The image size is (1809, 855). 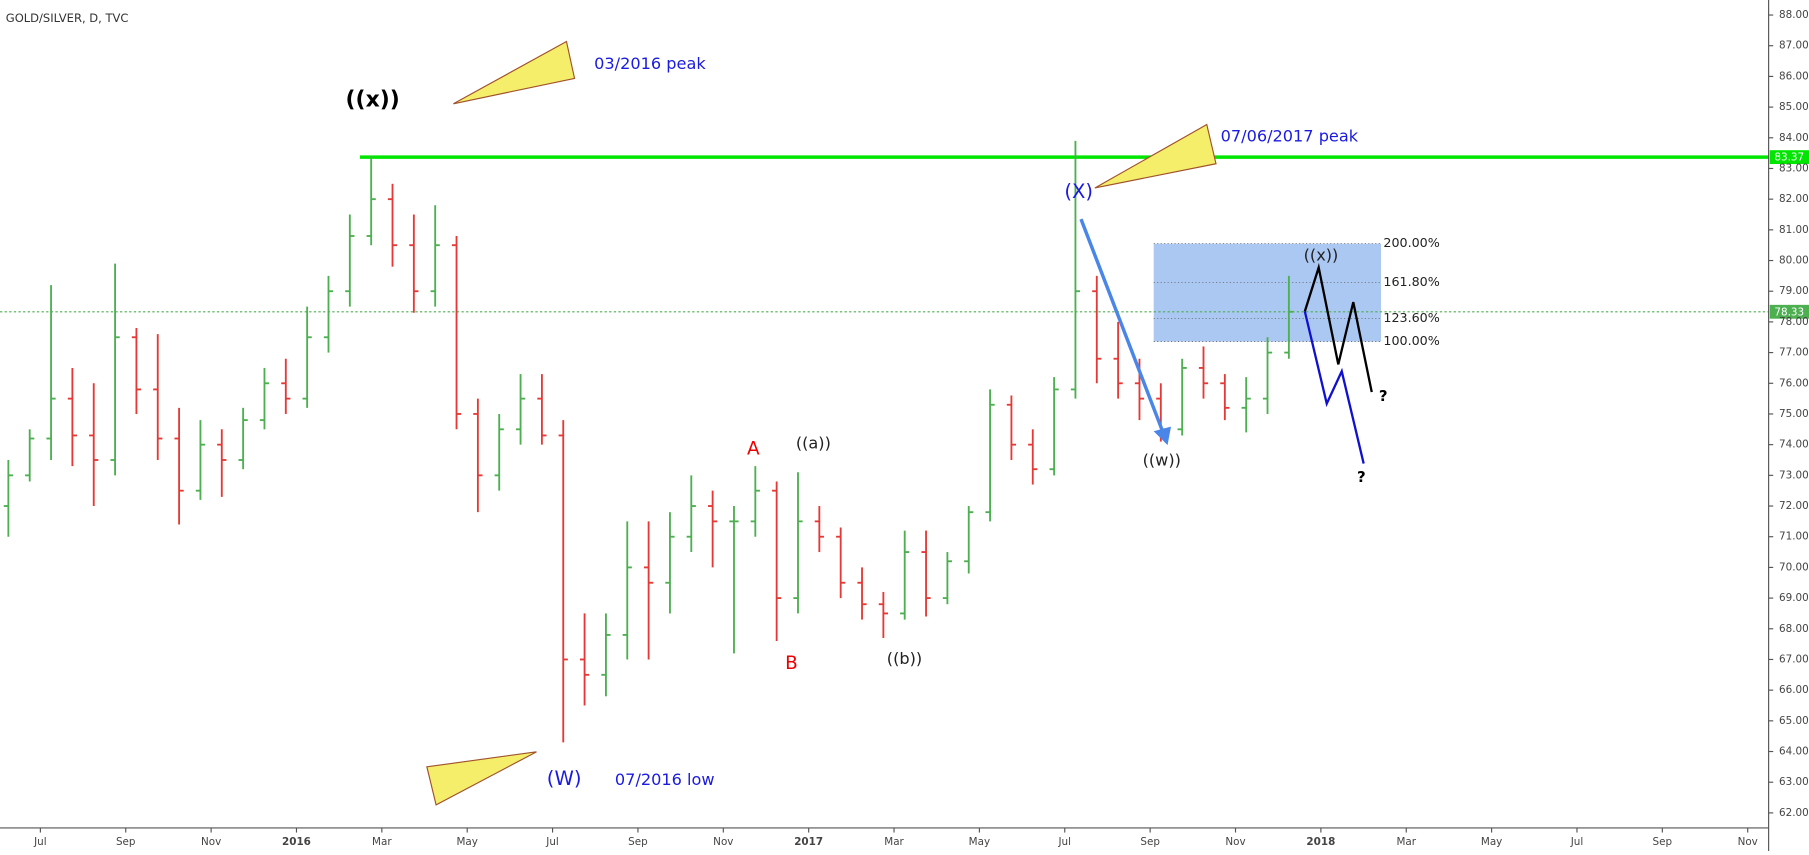 What do you see at coordinates (1794, 782) in the screenshot?
I see `y-tick-label: 63.00` at bounding box center [1794, 782].